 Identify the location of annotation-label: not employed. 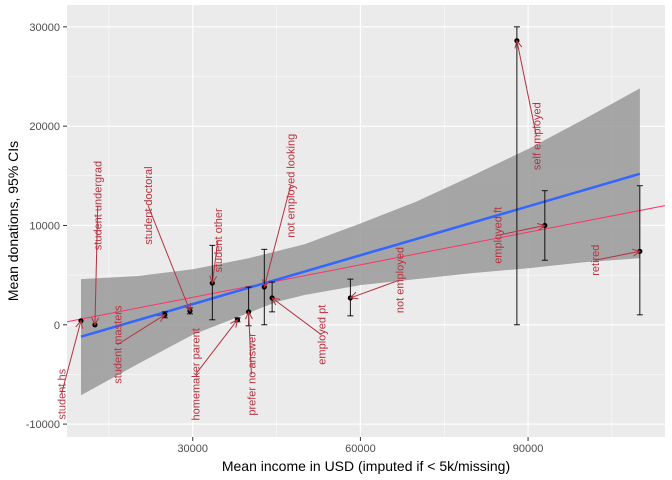
(400, 280).